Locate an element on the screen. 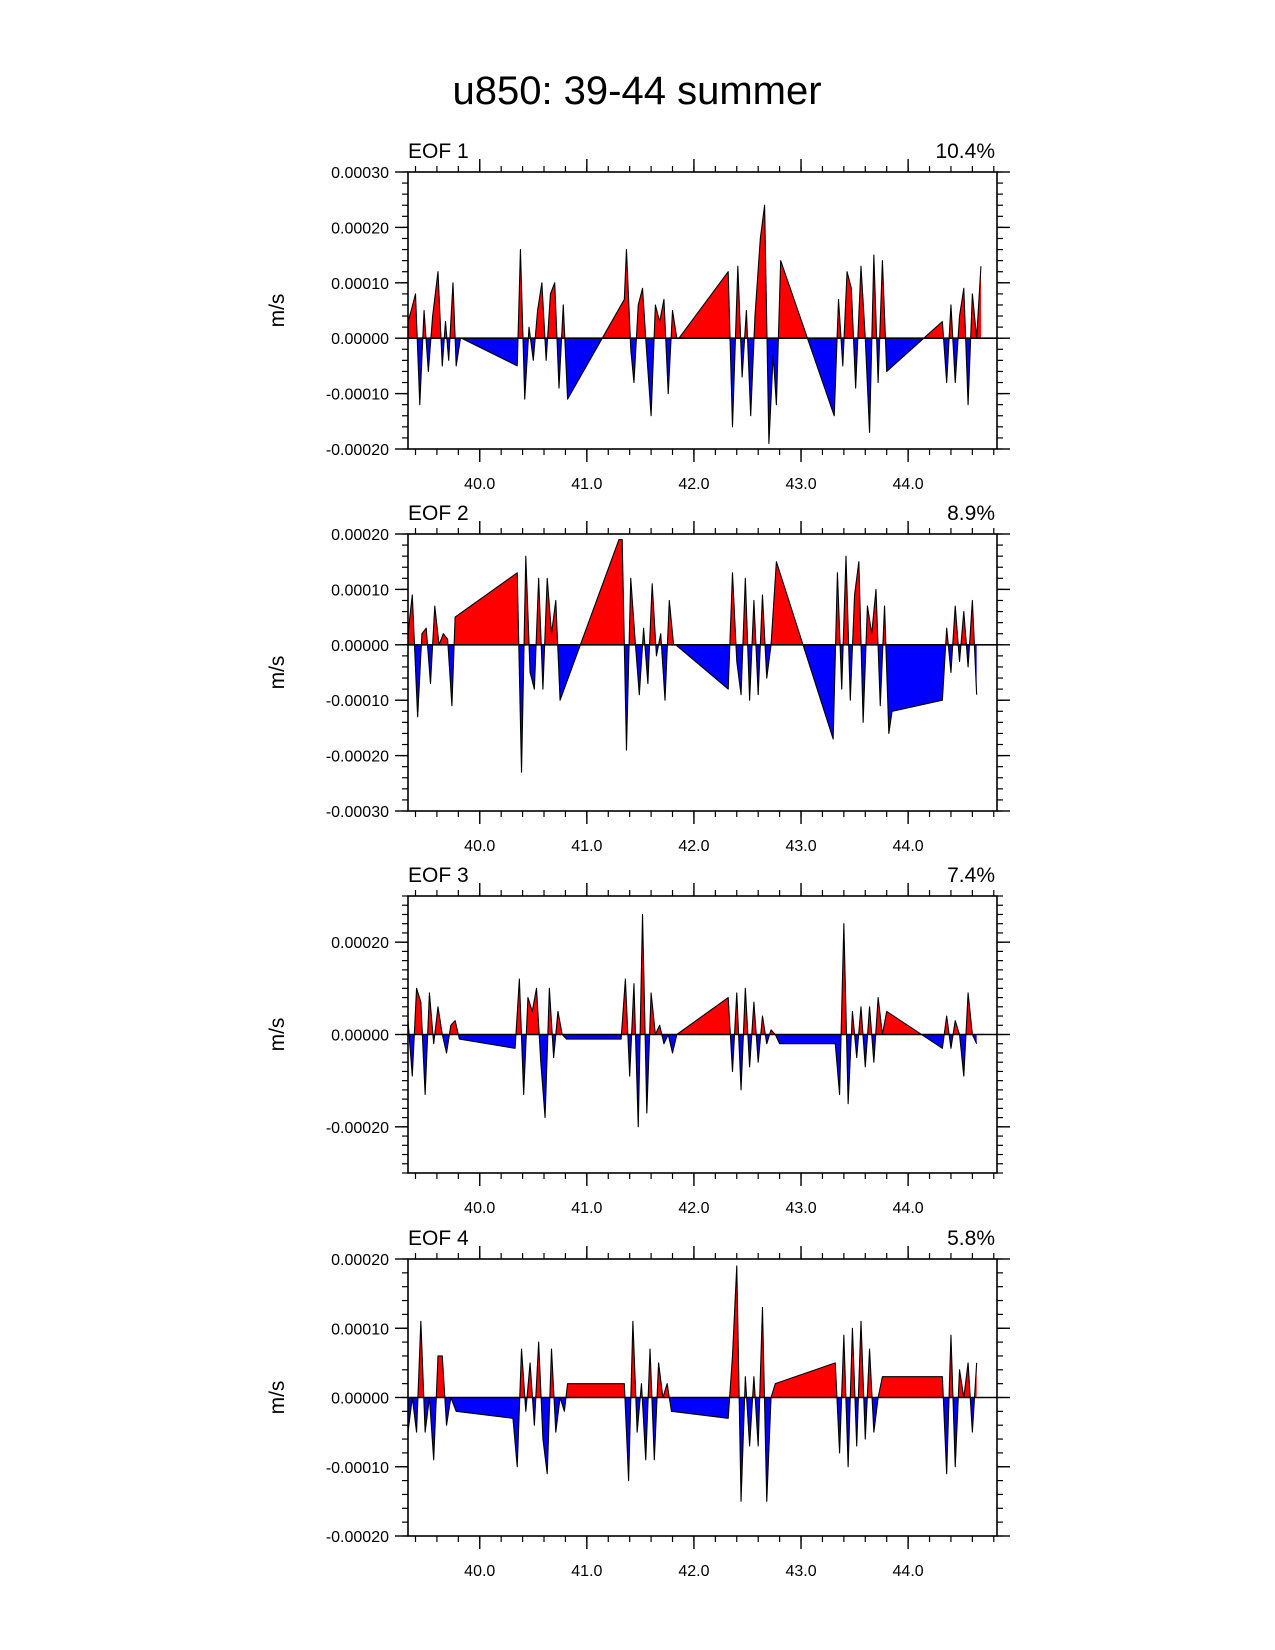 This screenshot has width=1275, height=1650. x-tick-label: 42.0 is located at coordinates (693, 484).